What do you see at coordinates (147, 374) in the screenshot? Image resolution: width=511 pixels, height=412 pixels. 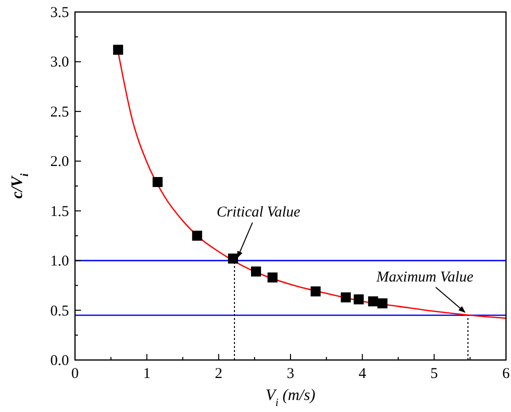 I see `x-tick-label: 1` at bounding box center [147, 374].